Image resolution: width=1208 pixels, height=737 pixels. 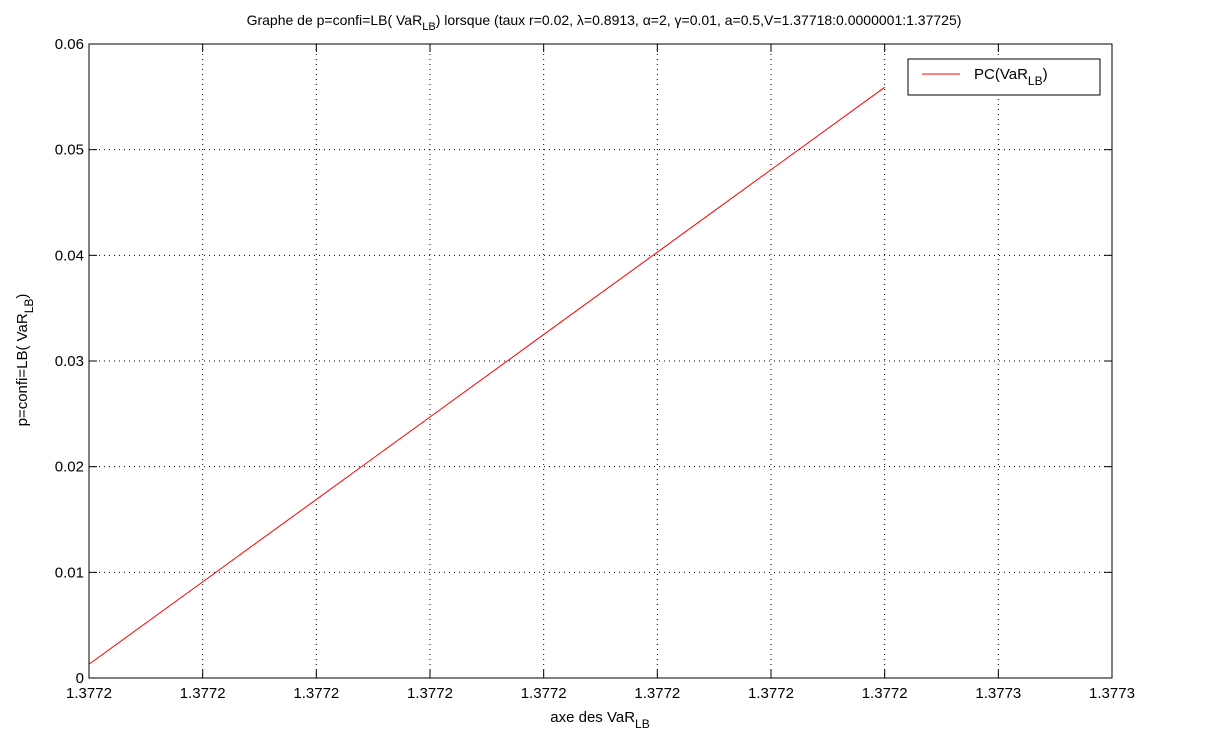 What do you see at coordinates (69, 361) in the screenshot?
I see `y-tick-label: 0.03` at bounding box center [69, 361].